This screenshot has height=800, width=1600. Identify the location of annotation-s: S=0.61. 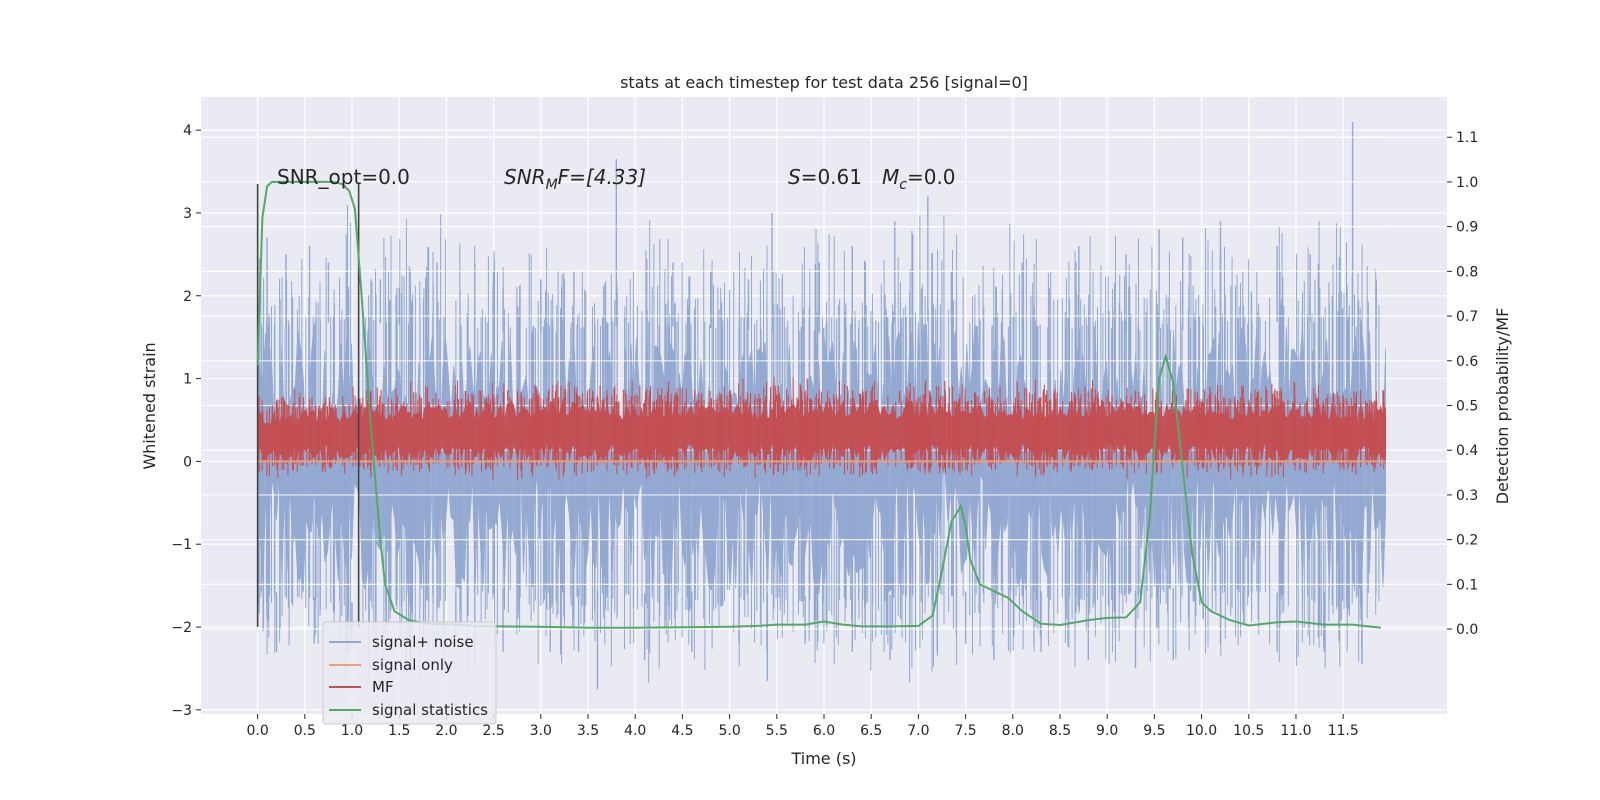
(825, 177).